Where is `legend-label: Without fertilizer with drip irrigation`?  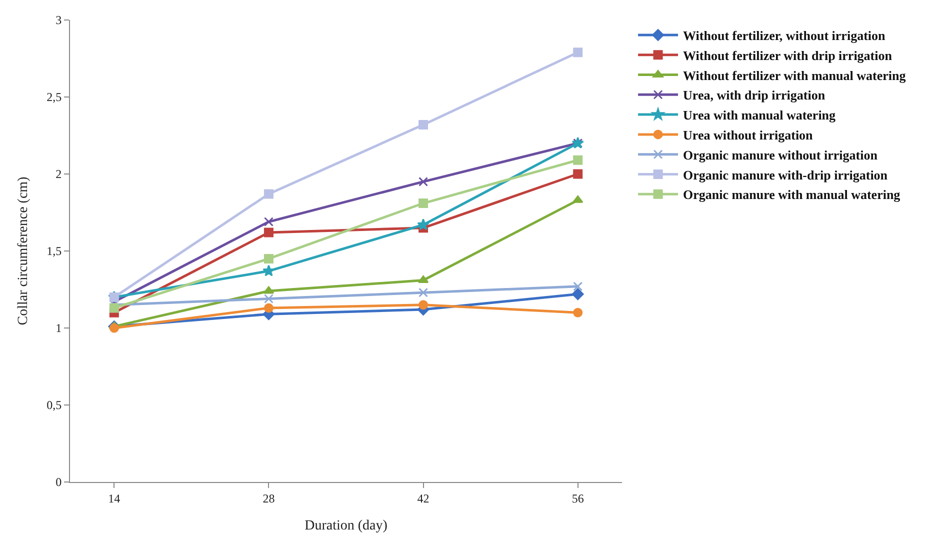
legend-label: Without fertilizer with drip irrigation is located at coordinates (788, 55).